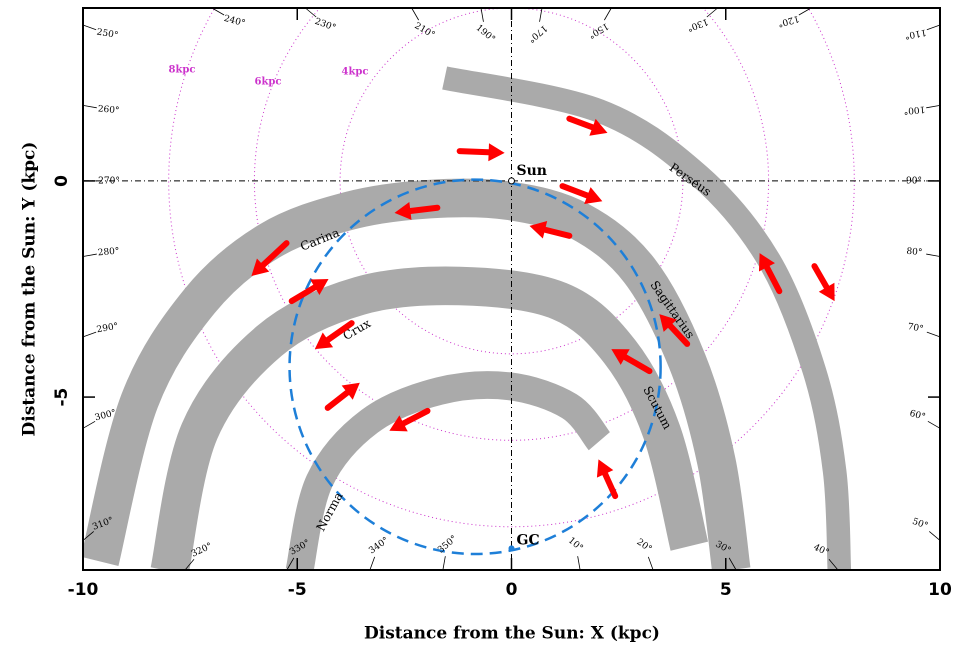 This screenshot has width=977, height=647. I want to click on distance-label: 8kpc, so click(182, 70).